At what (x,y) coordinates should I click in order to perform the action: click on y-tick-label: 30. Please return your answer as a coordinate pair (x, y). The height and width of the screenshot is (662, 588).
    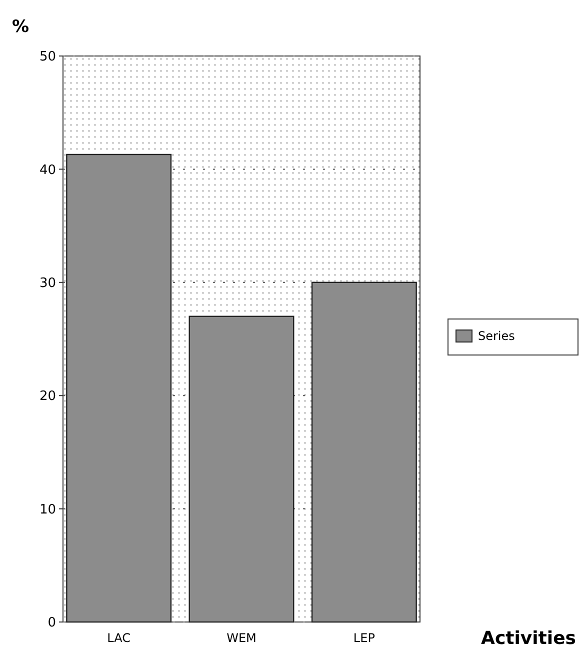
    Looking at the image, I should click on (47, 283).